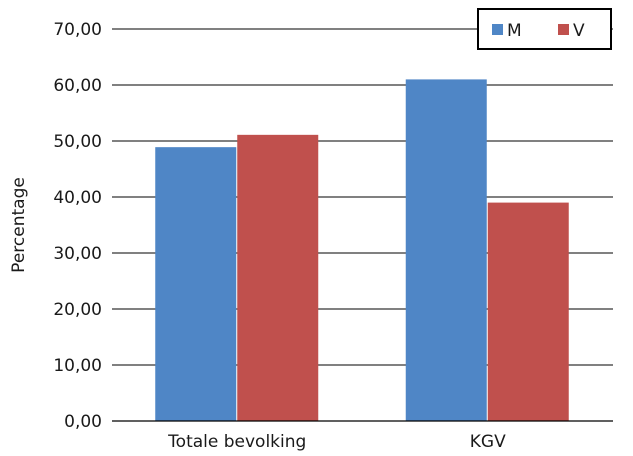 This screenshot has height=456, width=633. Describe the element at coordinates (77, 226) in the screenshot. I see `y-axis-ticks: 0,00 10,00 20,00 30,00 40,00 50,00 60,00 70,00` at that location.